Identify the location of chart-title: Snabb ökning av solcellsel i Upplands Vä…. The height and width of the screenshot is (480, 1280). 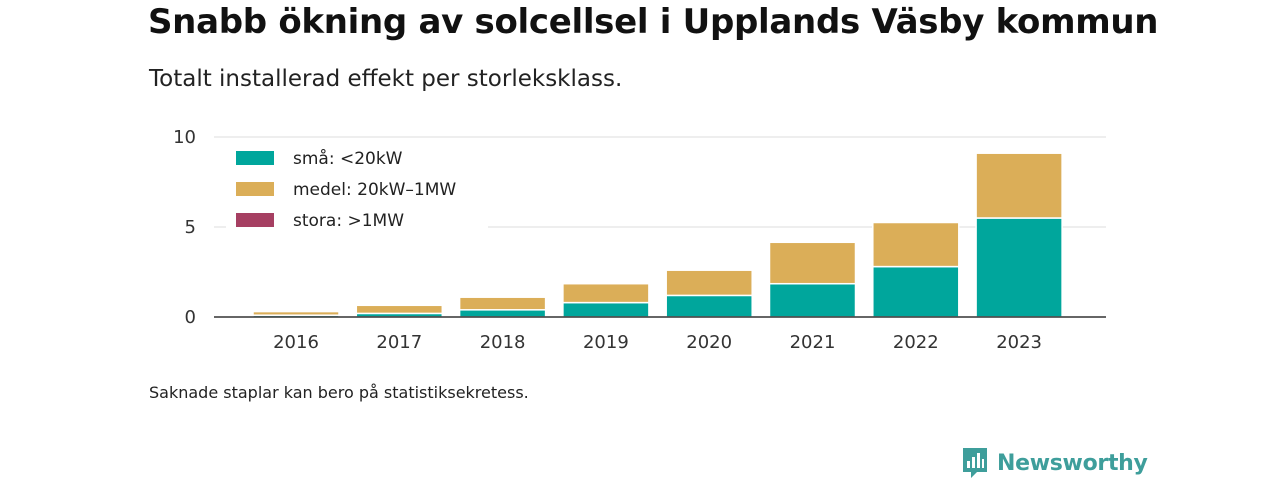
(653, 22).